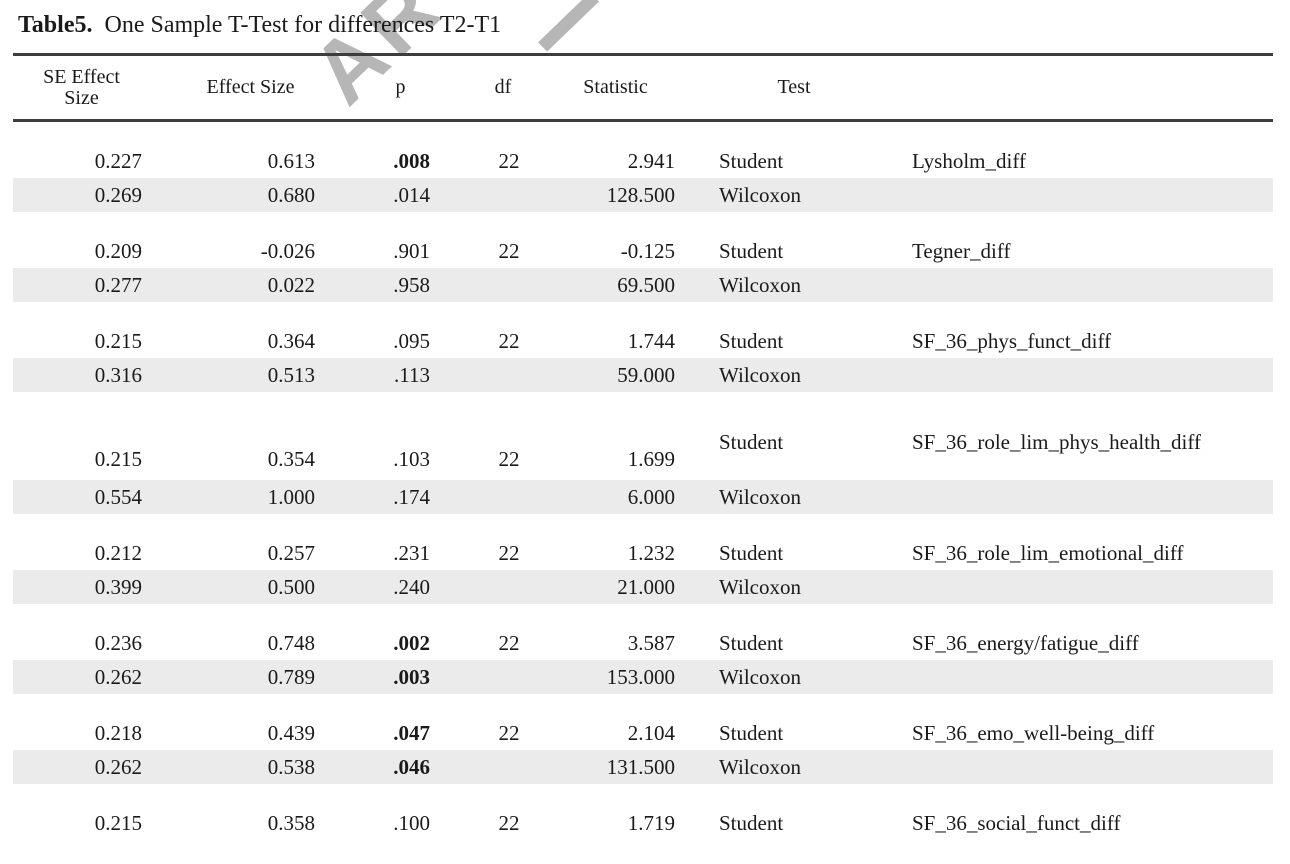 The height and width of the screenshot is (864, 1290). I want to click on cell-p: .100, so click(411, 822).